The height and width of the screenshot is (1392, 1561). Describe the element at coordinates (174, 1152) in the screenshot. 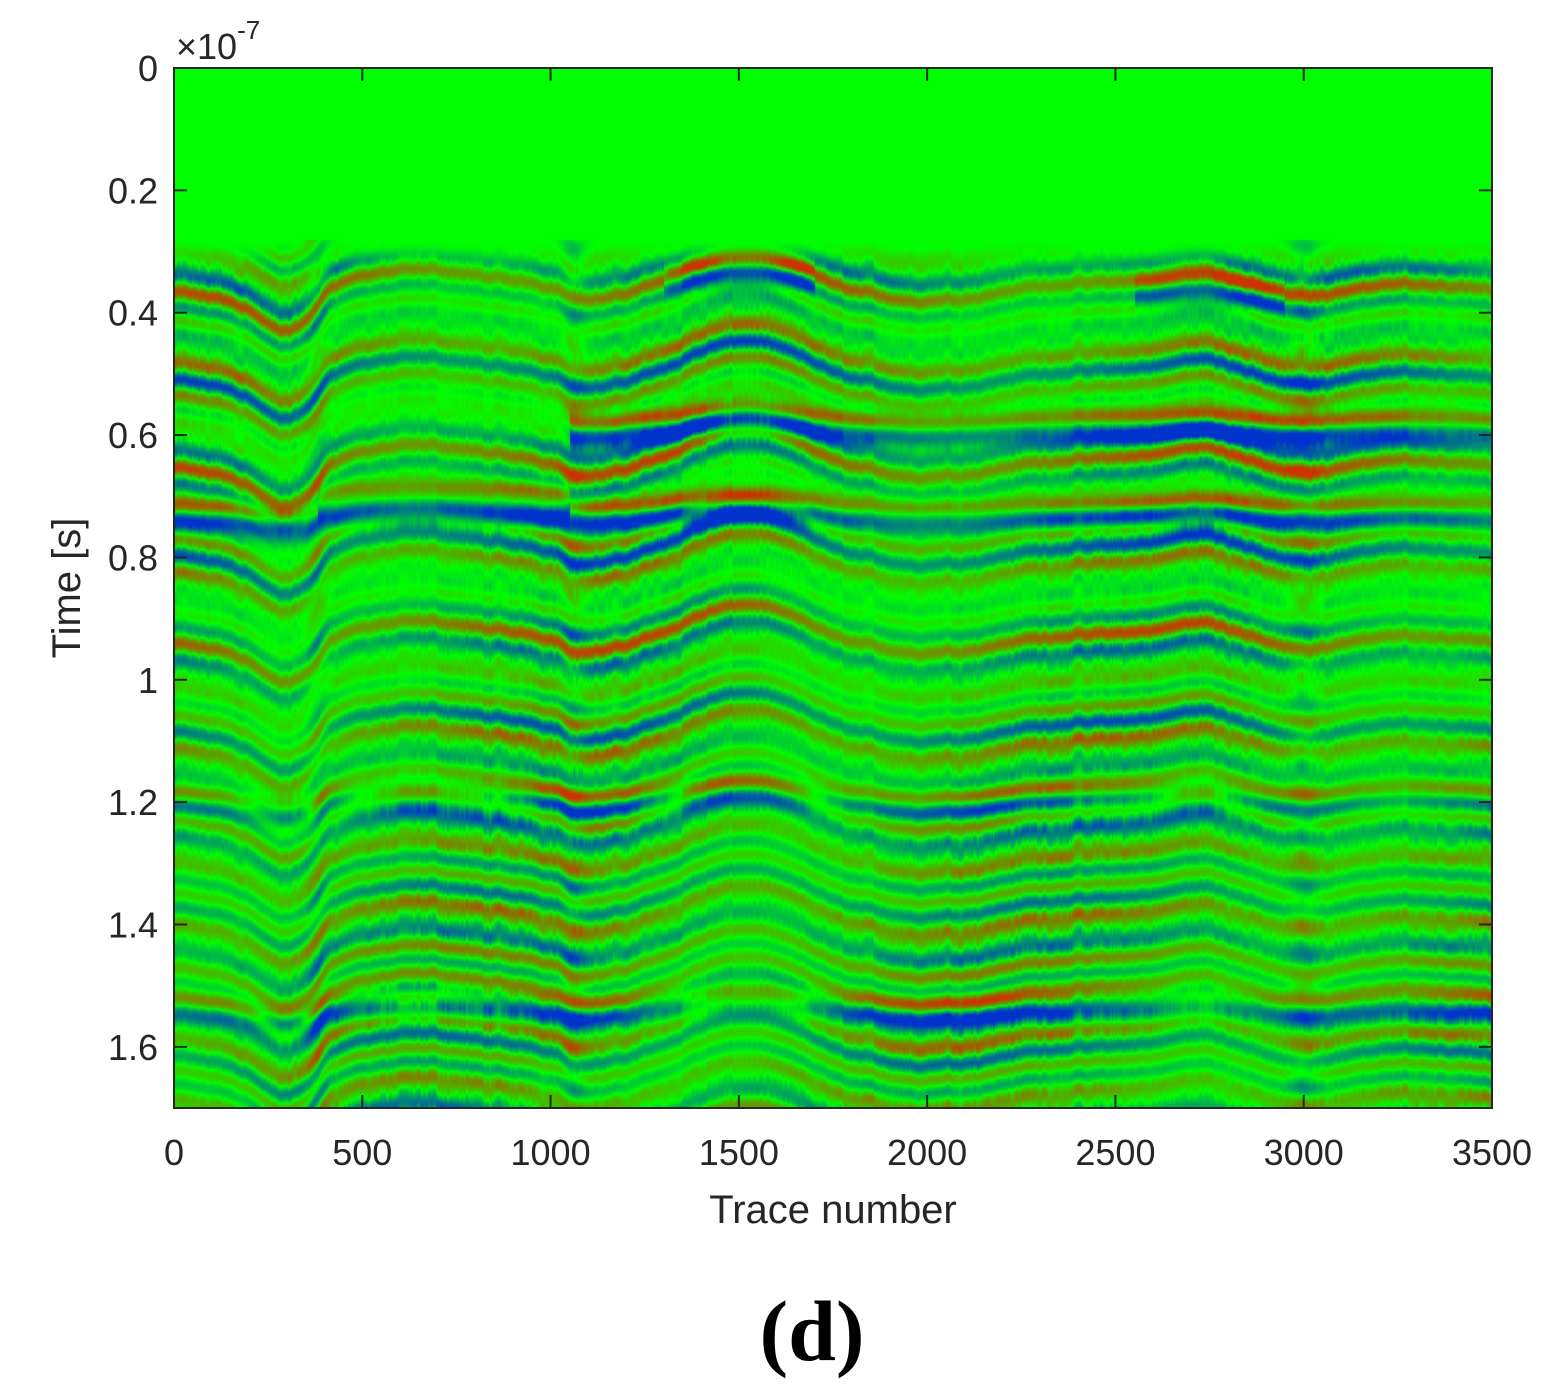

I see `x-tick-label: 0` at that location.